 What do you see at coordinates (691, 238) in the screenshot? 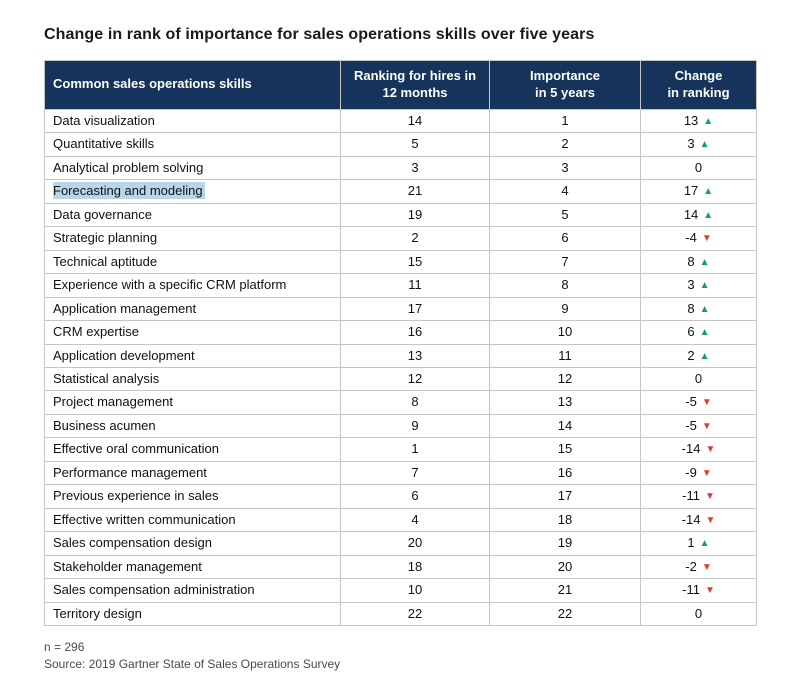
I see `change-value: -4` at bounding box center [691, 238].